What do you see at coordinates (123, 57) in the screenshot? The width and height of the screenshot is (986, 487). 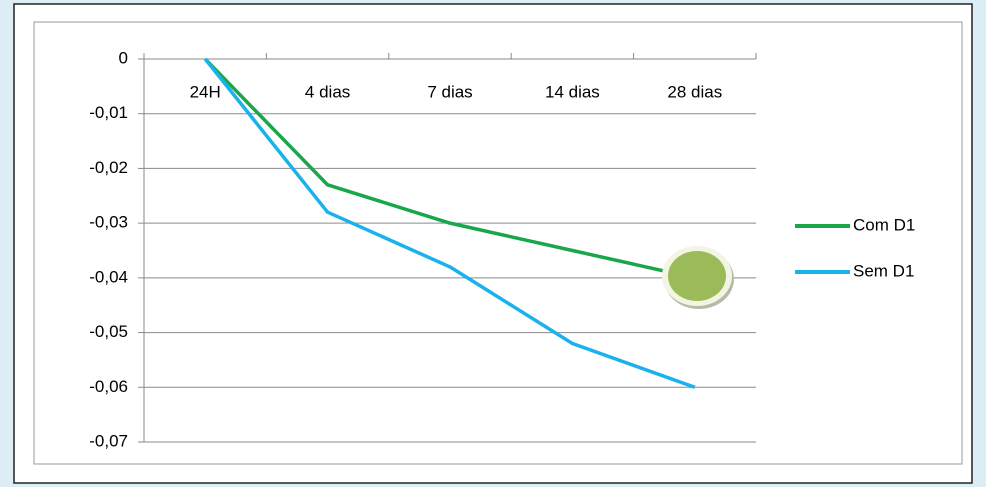 I see `y-tick-label: 0` at bounding box center [123, 57].